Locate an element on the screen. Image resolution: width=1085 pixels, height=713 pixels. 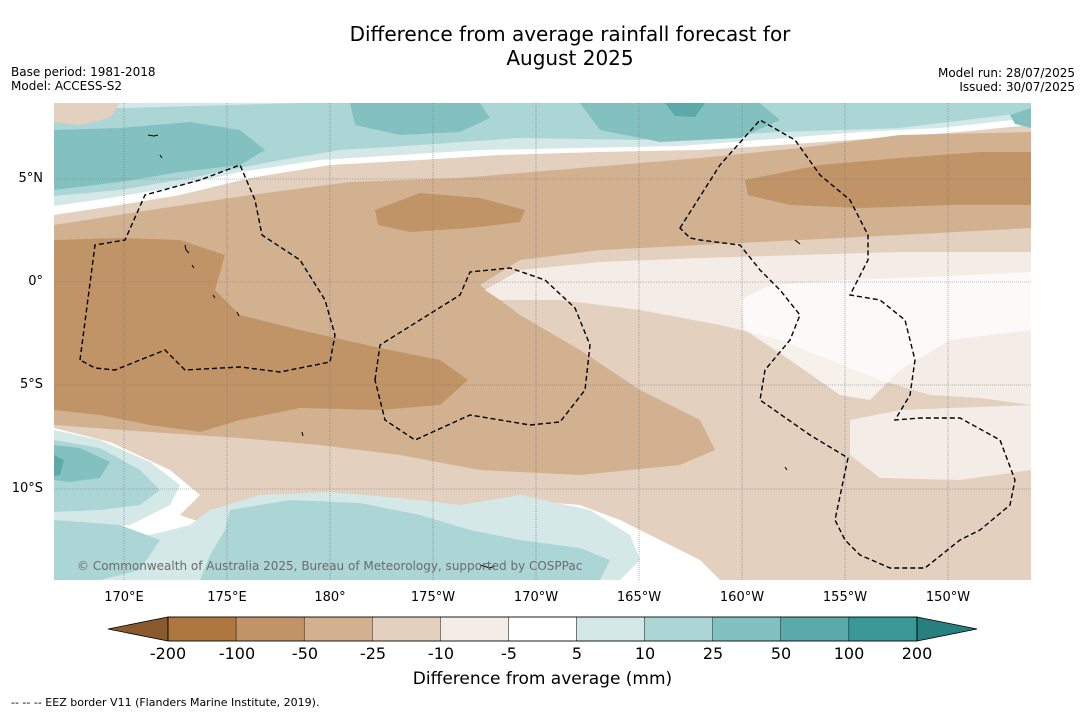
meta-right: Model run: 28/07/2025 Issued: 30/07/2025 is located at coordinates (1006, 80).